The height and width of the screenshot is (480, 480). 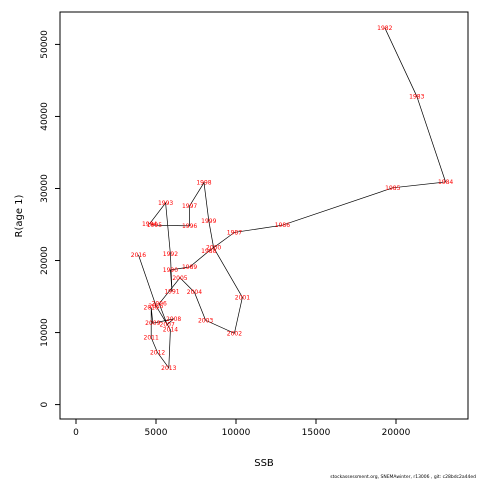 I want to click on y-axis: 0 10000 20000 30000 40000 50000, so click(x=50, y=218).